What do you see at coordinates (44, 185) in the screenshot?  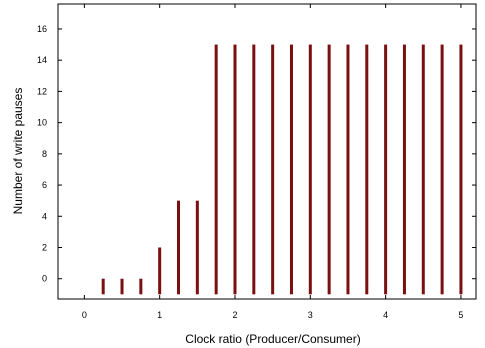 I see `y-tick-label: 6` at bounding box center [44, 185].